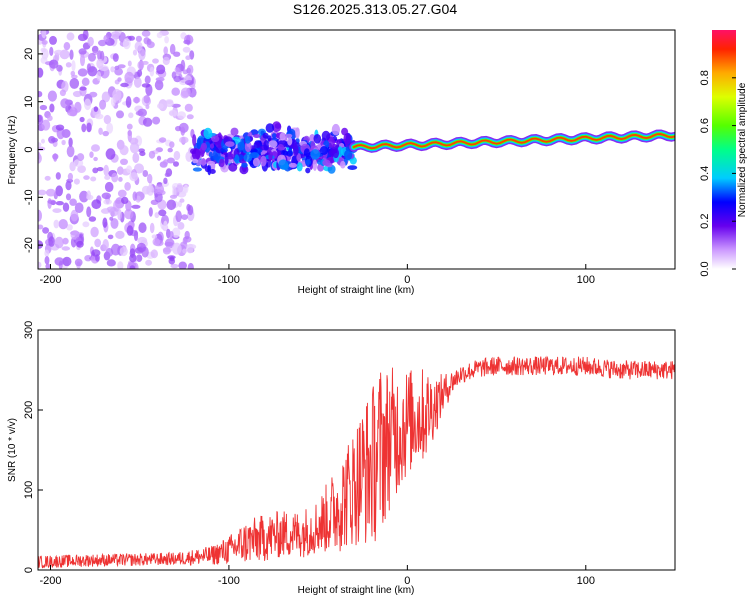 The height and width of the screenshot is (600, 750). Describe the element at coordinates (12, 450) in the screenshot. I see `snr-ylabel: SNR (10 * v/v)` at that location.